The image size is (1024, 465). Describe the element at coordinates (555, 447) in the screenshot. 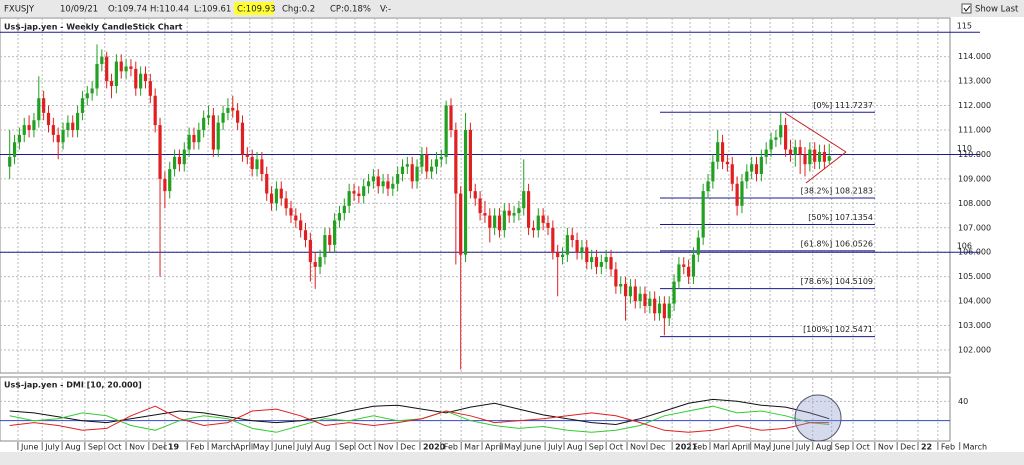

I see `x-tick-label: July` at that location.